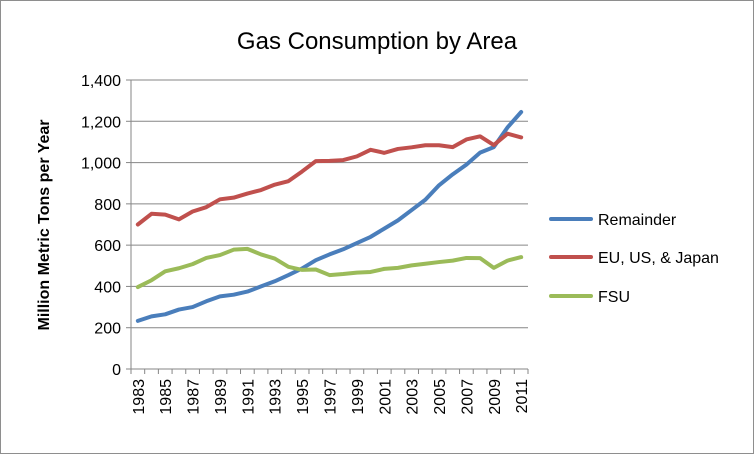 The height and width of the screenshot is (454, 754). What do you see at coordinates (329, 179) in the screenshot?
I see `series-line-eu-us-japan` at bounding box center [329, 179].